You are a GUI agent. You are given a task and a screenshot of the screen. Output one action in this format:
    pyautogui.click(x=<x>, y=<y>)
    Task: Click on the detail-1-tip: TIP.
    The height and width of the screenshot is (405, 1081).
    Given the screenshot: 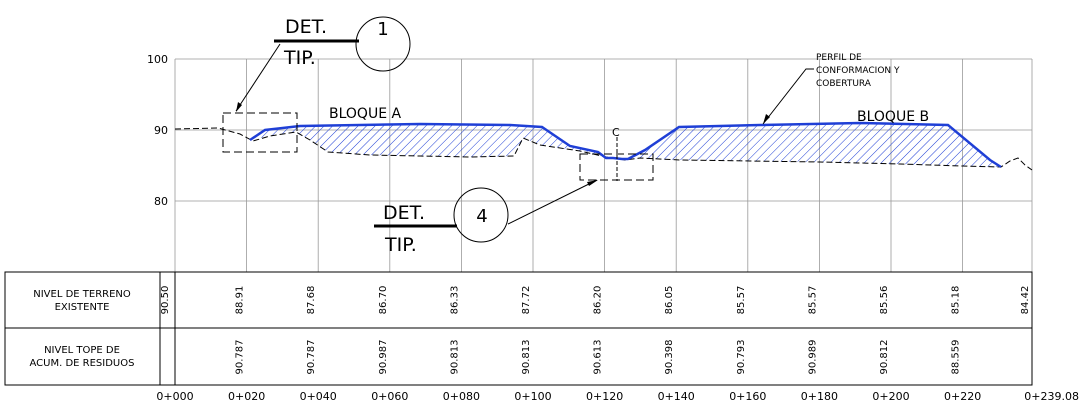 What is the action you would take?
    pyautogui.click(x=299, y=58)
    